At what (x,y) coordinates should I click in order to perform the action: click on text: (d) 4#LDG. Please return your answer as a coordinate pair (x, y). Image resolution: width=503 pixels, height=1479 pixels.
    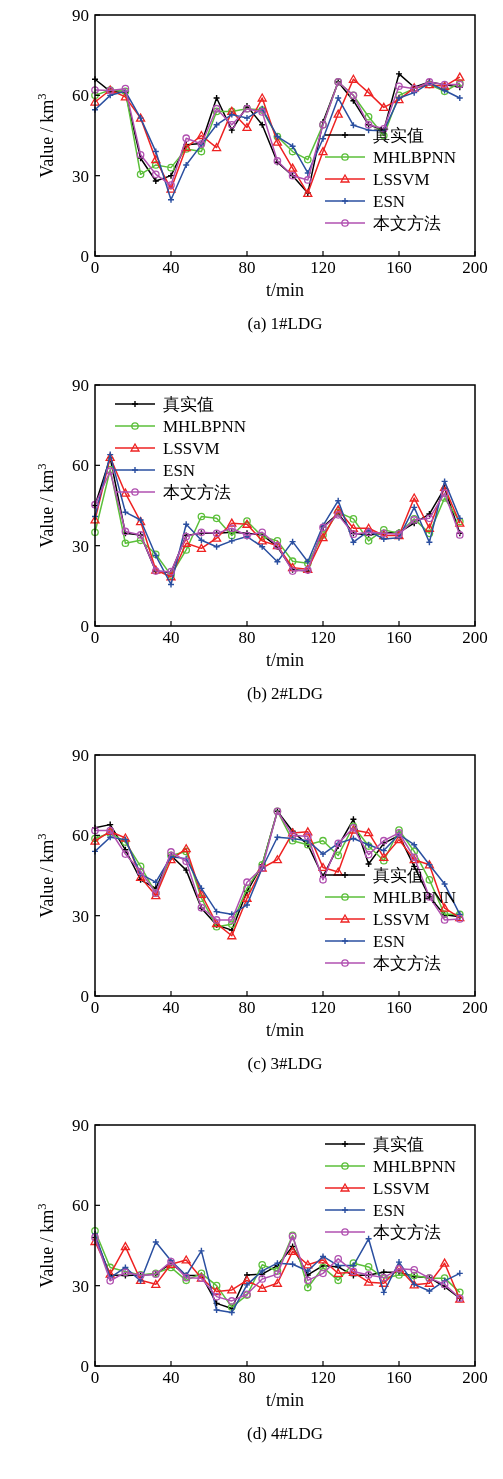
    Looking at the image, I should click on (285, 1433).